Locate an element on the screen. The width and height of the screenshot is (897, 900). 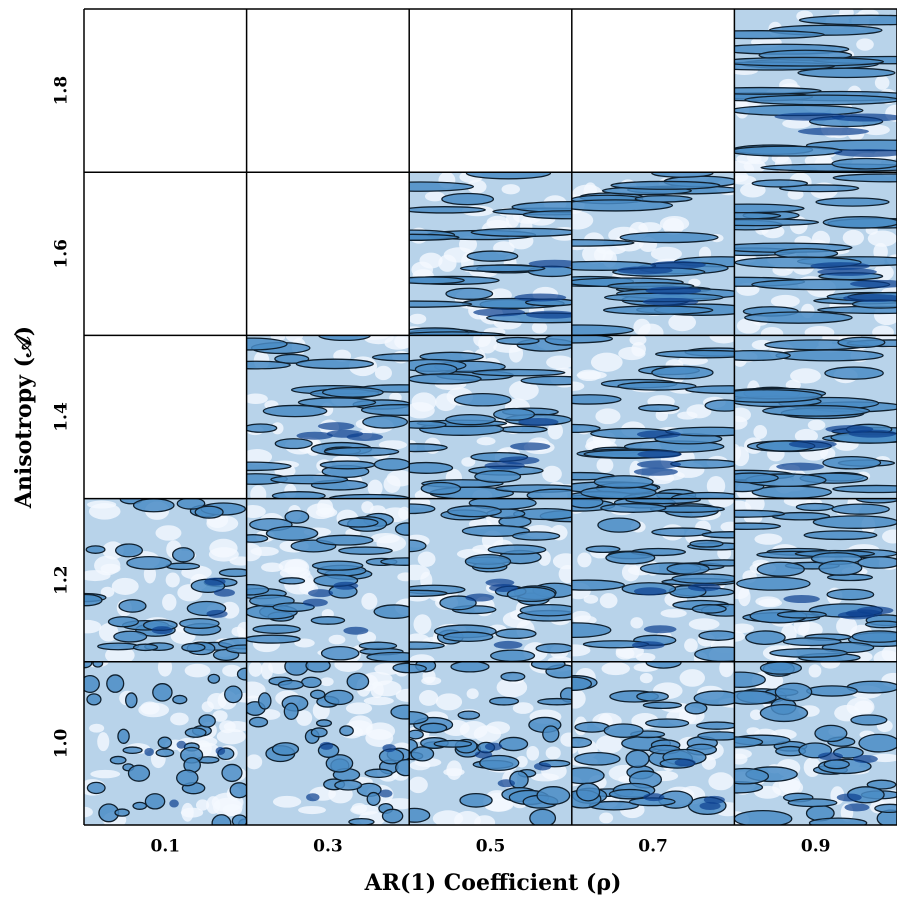
x-tick-label: 0.1 is located at coordinates (166, 847).